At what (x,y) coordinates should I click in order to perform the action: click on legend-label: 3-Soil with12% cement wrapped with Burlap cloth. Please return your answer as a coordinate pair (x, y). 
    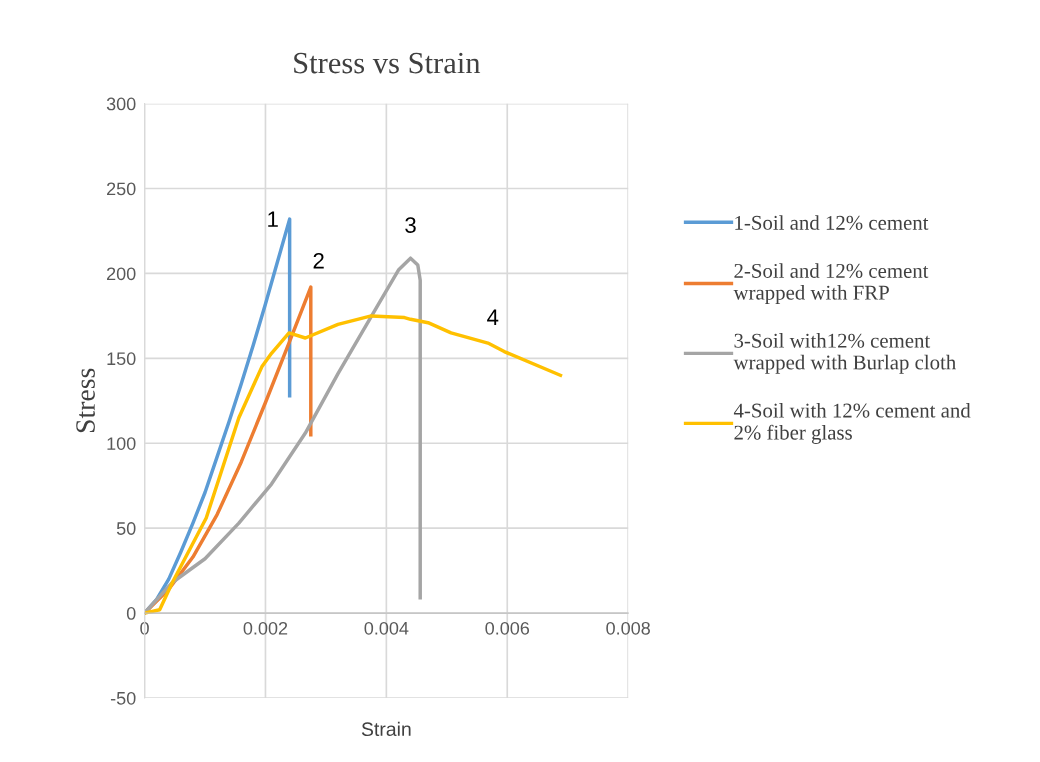
    Looking at the image, I should click on (844, 353).